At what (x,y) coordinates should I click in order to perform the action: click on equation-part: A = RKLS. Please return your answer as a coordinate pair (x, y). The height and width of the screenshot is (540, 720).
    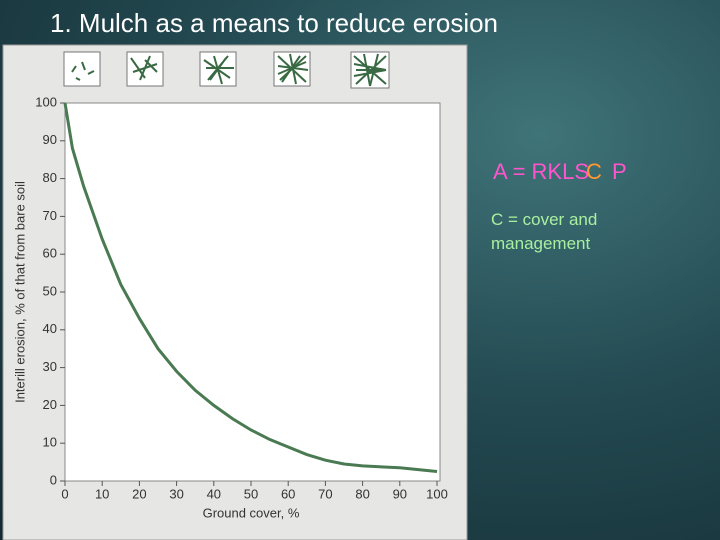
    Looking at the image, I should click on (541, 171).